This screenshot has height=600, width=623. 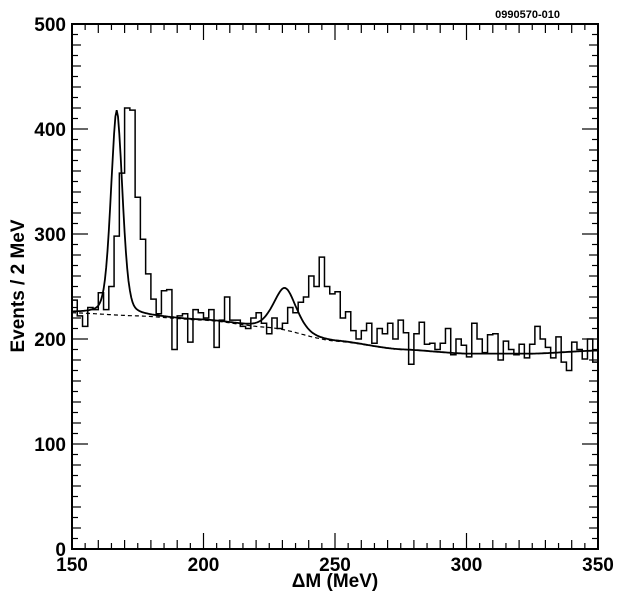 What do you see at coordinates (467, 565) in the screenshot?
I see `x-tick-label: 300` at bounding box center [467, 565].